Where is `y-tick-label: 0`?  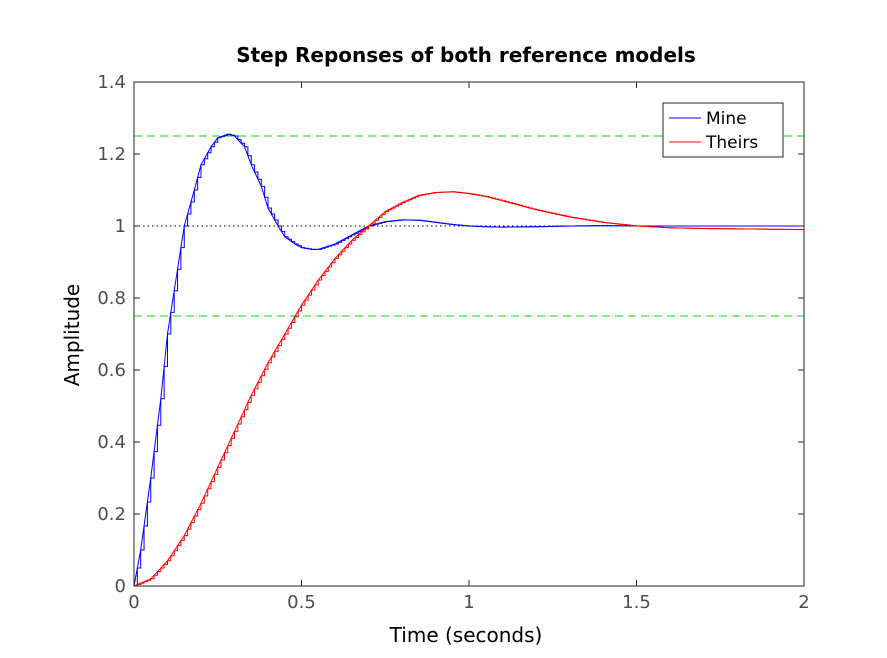
y-tick-label: 0 is located at coordinates (120, 586).